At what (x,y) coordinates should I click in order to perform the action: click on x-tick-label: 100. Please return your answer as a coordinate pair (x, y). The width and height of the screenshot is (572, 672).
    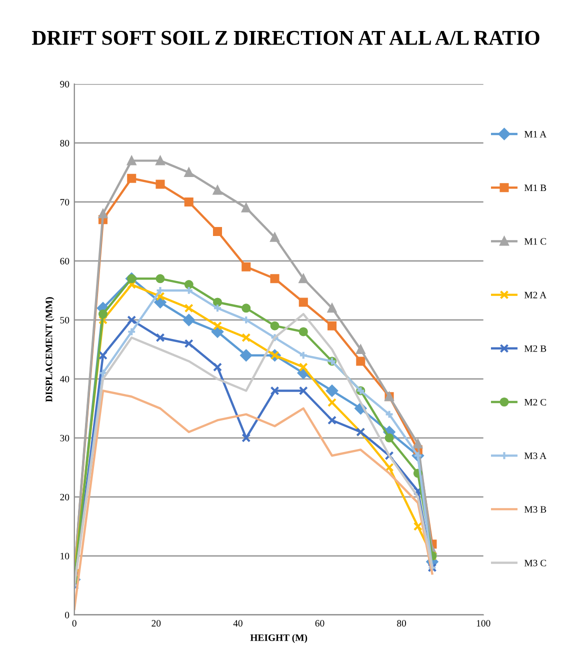
    Looking at the image, I should click on (483, 623).